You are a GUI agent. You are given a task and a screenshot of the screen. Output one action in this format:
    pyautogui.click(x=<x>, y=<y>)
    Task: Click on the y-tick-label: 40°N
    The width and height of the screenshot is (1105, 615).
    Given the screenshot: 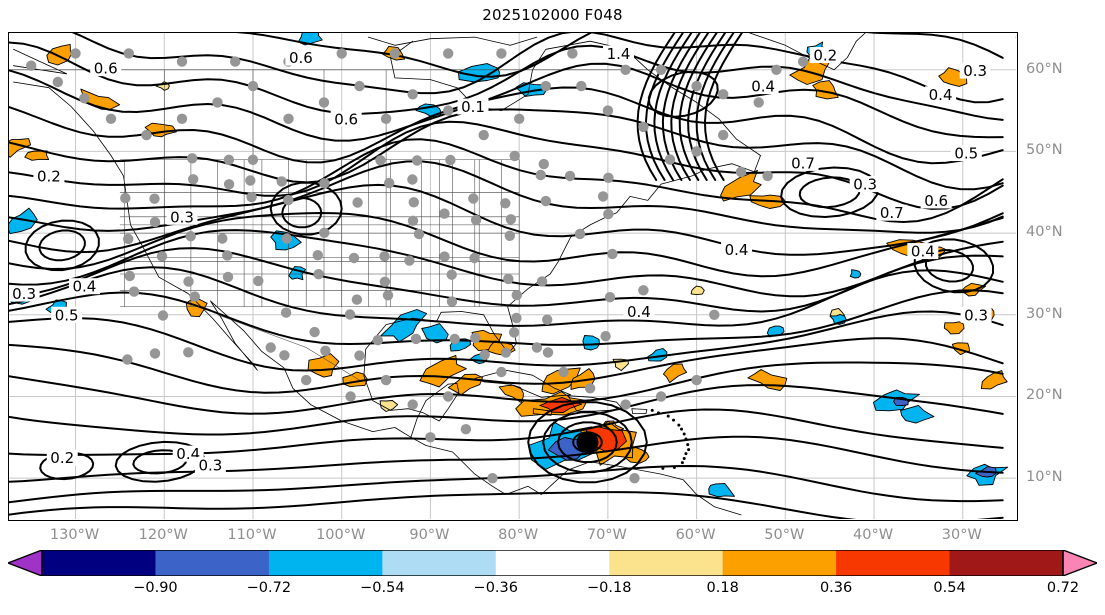 What is the action you would take?
    pyautogui.click(x=1044, y=232)
    